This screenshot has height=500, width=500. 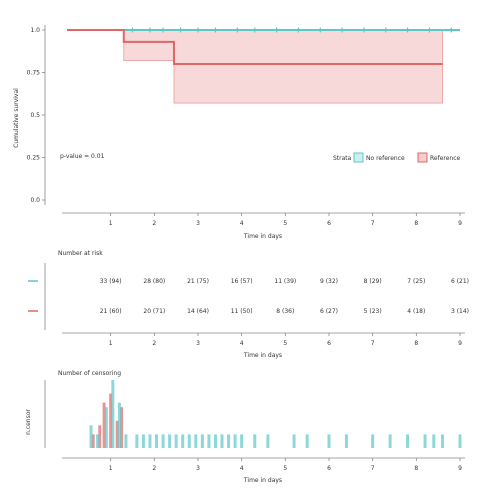 I want to click on risk-x-tick-label: 8, so click(x=416, y=343).